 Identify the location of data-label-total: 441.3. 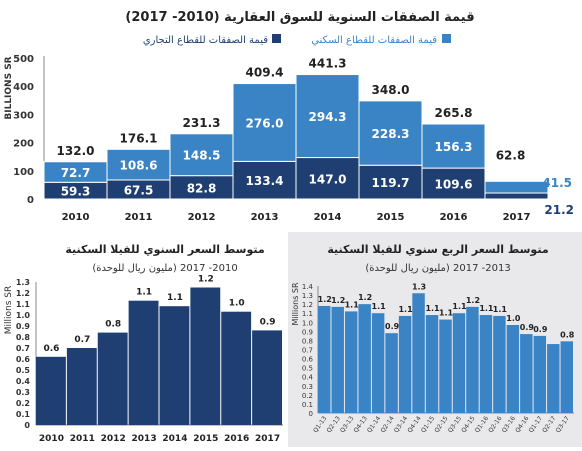
(328, 64).